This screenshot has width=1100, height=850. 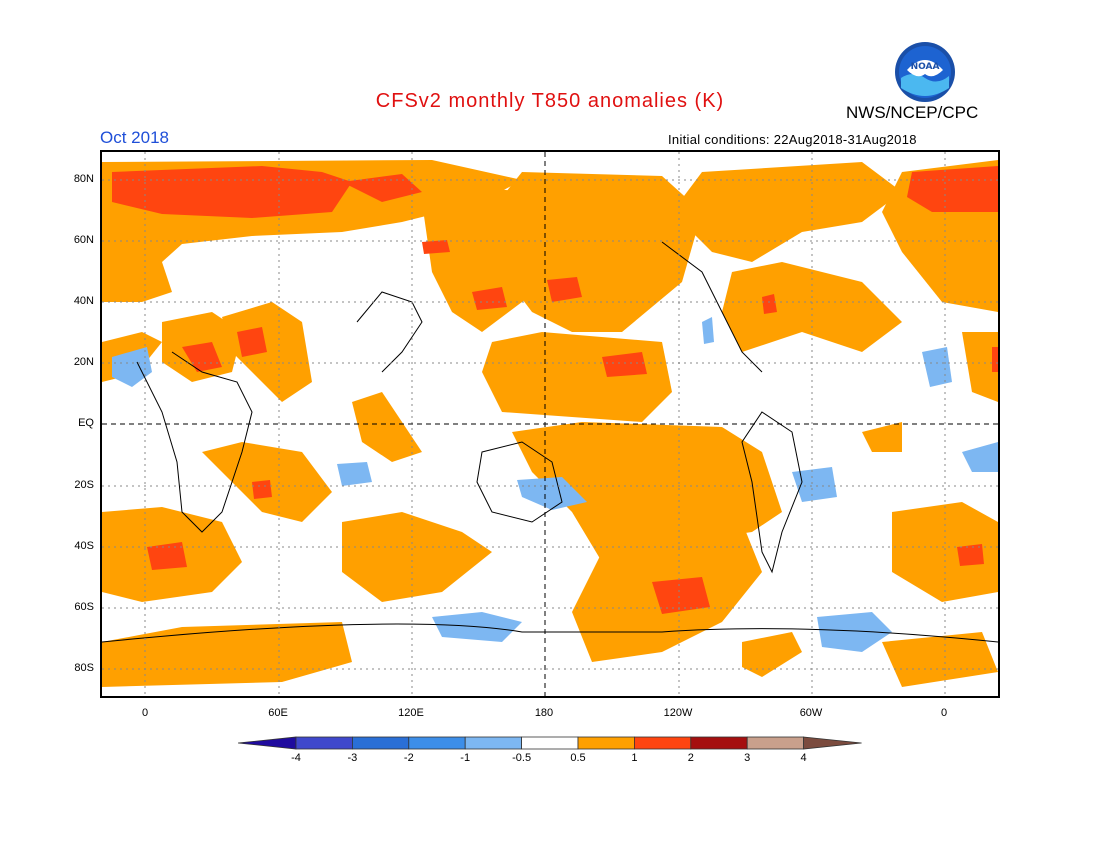 What do you see at coordinates (278, 713) in the screenshot?
I see `lon-label: 60E` at bounding box center [278, 713].